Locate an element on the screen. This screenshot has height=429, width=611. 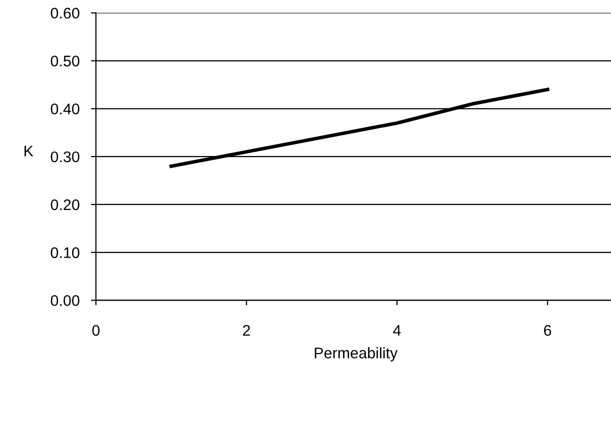
y-tick-label: 0.60 is located at coordinates (65, 13).